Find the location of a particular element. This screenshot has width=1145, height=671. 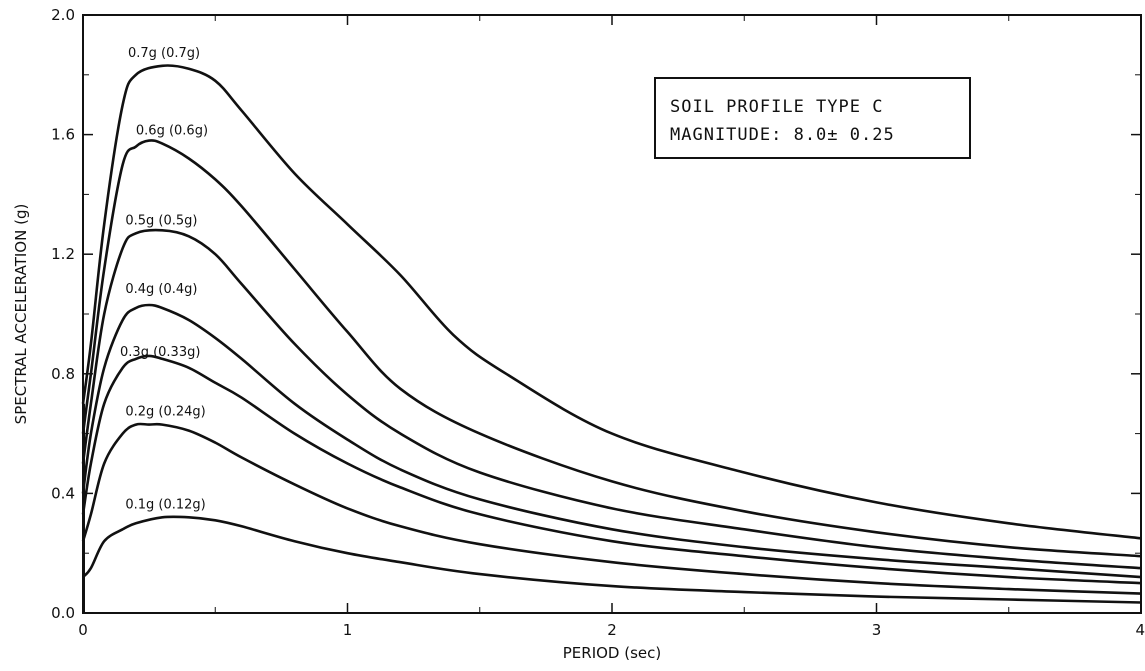

series-label: 0.3g (0.33g) is located at coordinates (160, 352).